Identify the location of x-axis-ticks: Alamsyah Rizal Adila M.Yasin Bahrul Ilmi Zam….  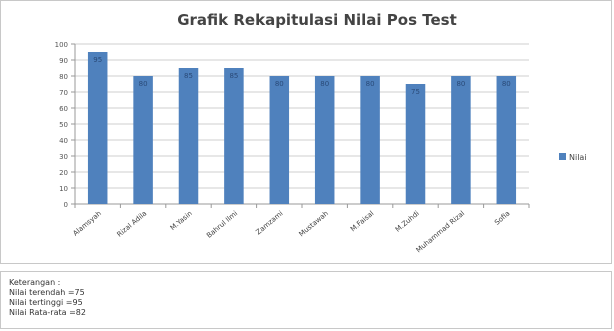
(301, 229).